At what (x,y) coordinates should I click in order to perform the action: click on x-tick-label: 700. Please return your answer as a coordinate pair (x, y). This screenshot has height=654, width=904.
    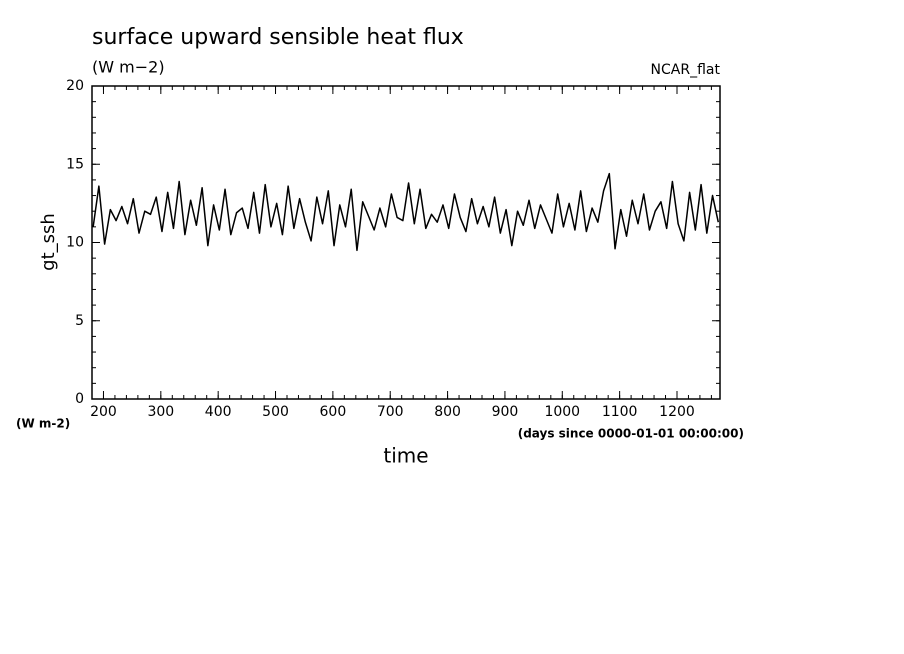
    Looking at the image, I should click on (390, 412).